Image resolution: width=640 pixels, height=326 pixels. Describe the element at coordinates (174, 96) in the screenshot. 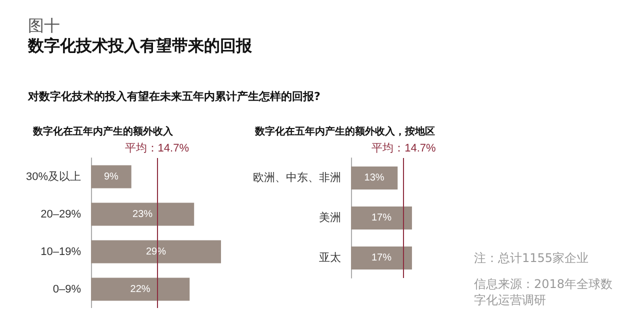

I see `text: 对数字化技术的投入有望在未来五年内累计产生怎样的回报?` at that location.